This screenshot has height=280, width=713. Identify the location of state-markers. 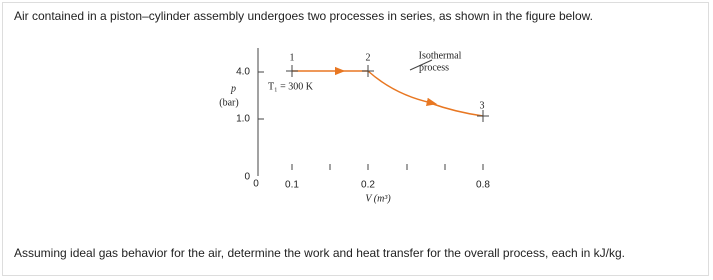
(387, 93).